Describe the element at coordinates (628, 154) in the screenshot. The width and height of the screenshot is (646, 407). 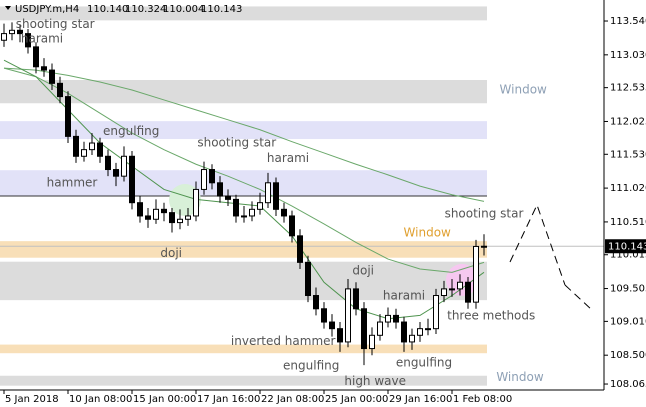
I see `y-tick-label: 111.530` at that location.